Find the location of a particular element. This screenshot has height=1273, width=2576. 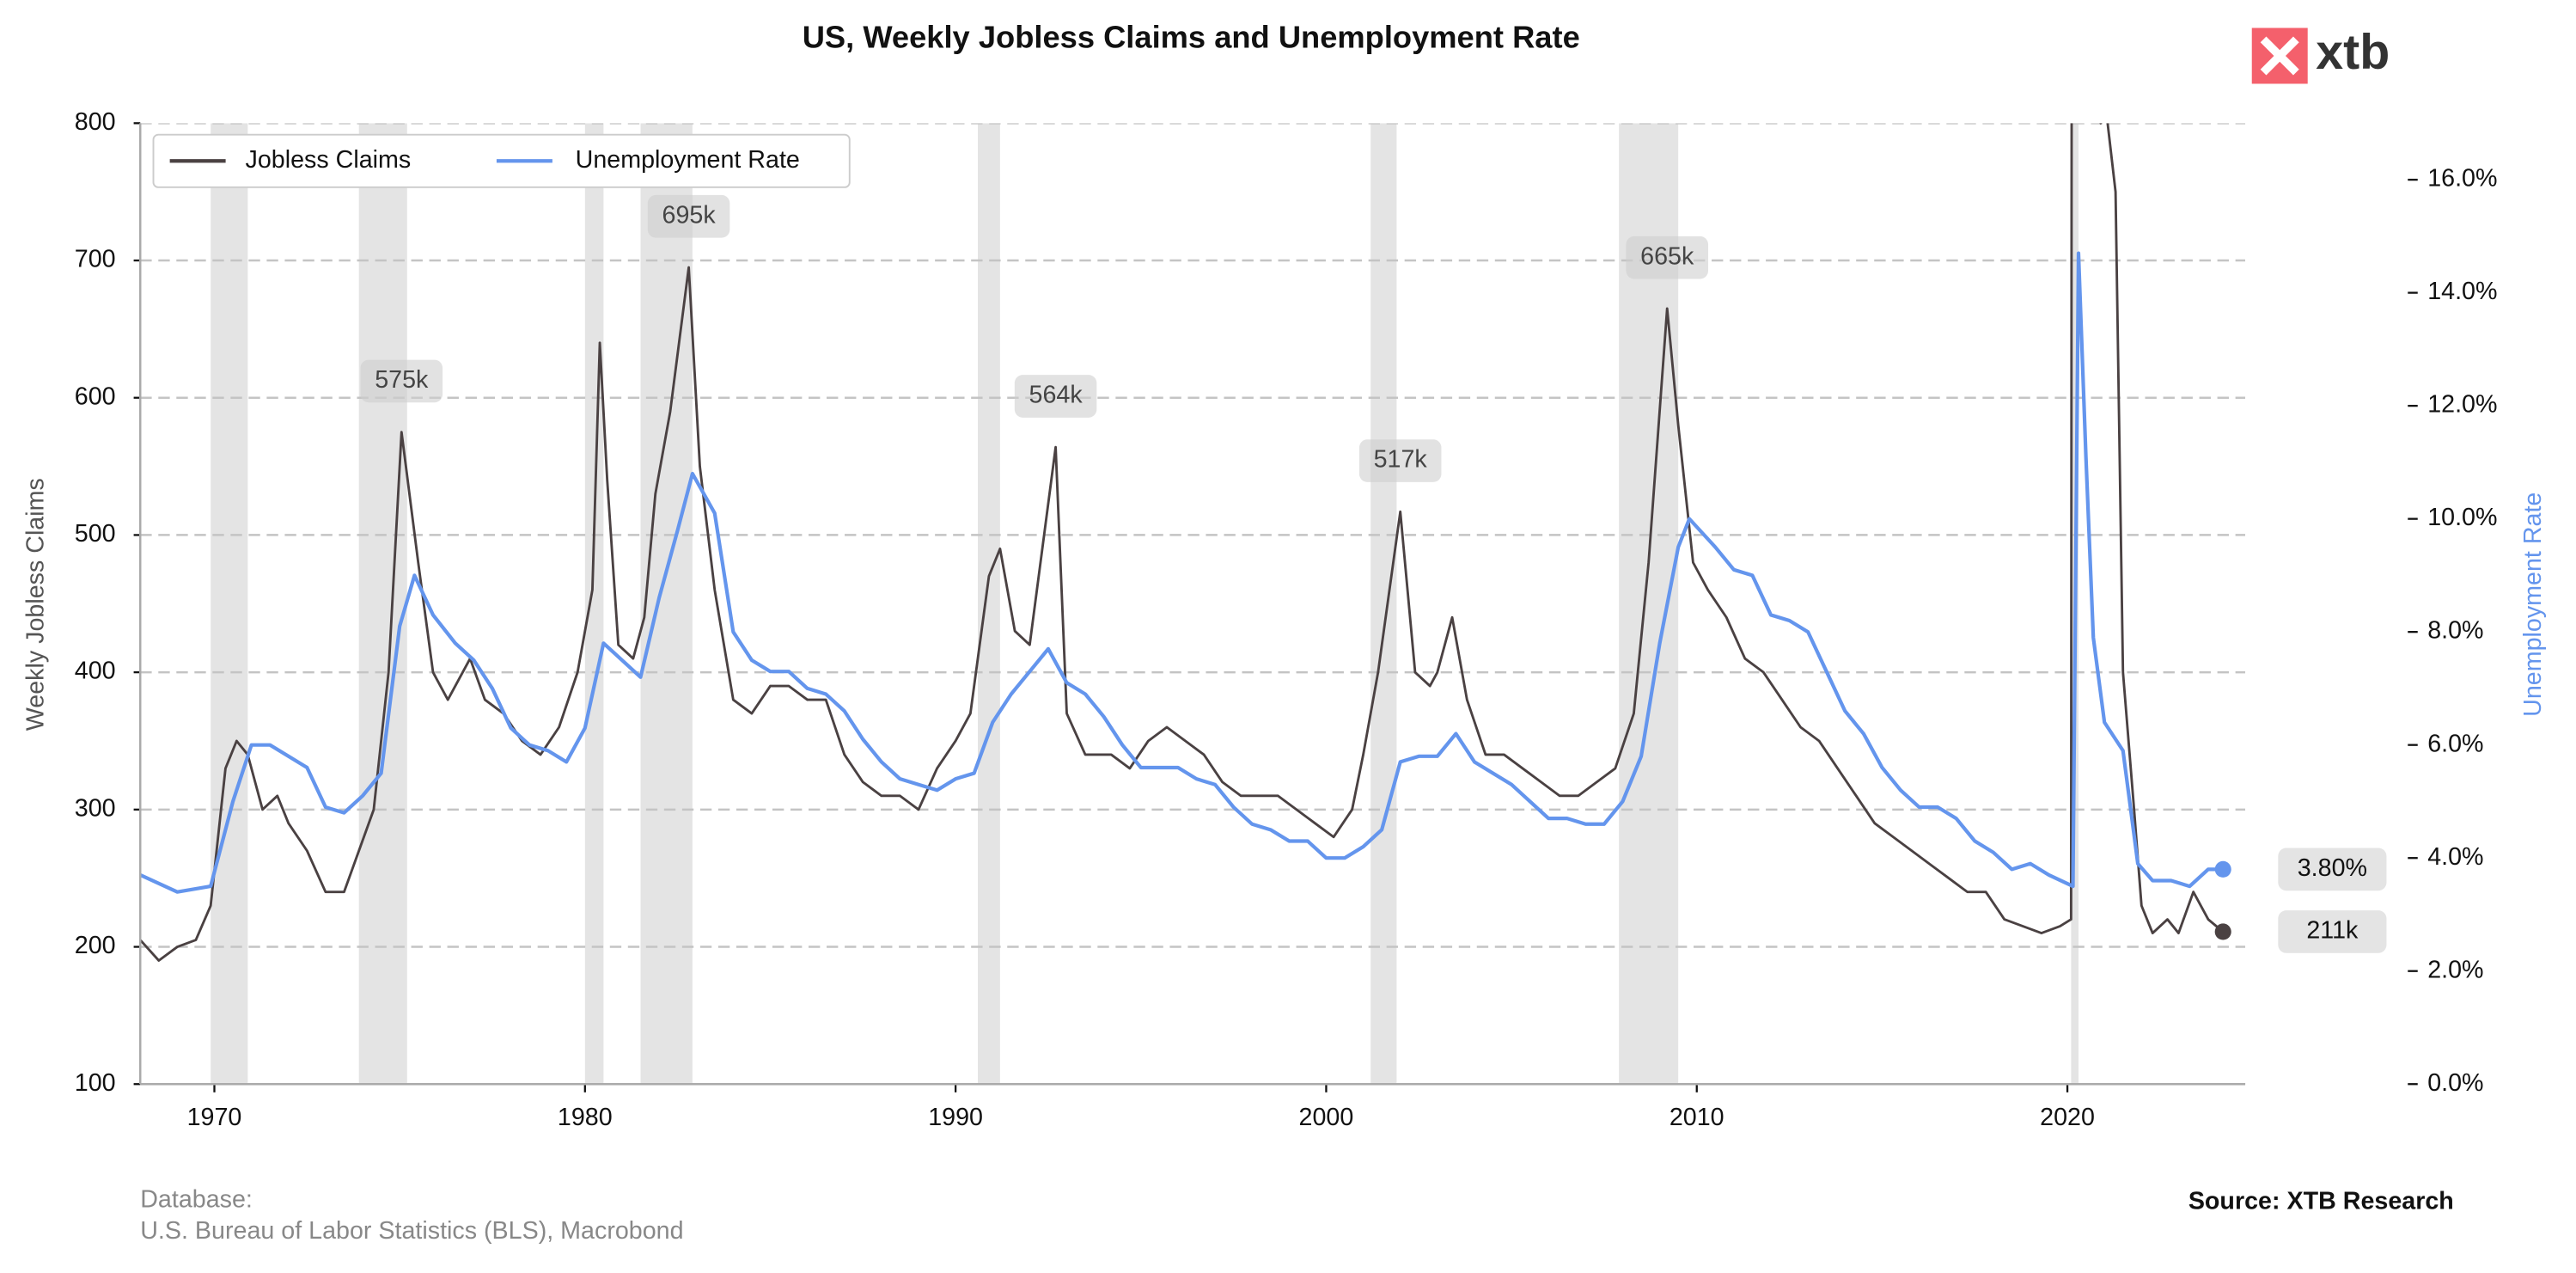

y2-tick-label: 10.0% is located at coordinates (2462, 517).